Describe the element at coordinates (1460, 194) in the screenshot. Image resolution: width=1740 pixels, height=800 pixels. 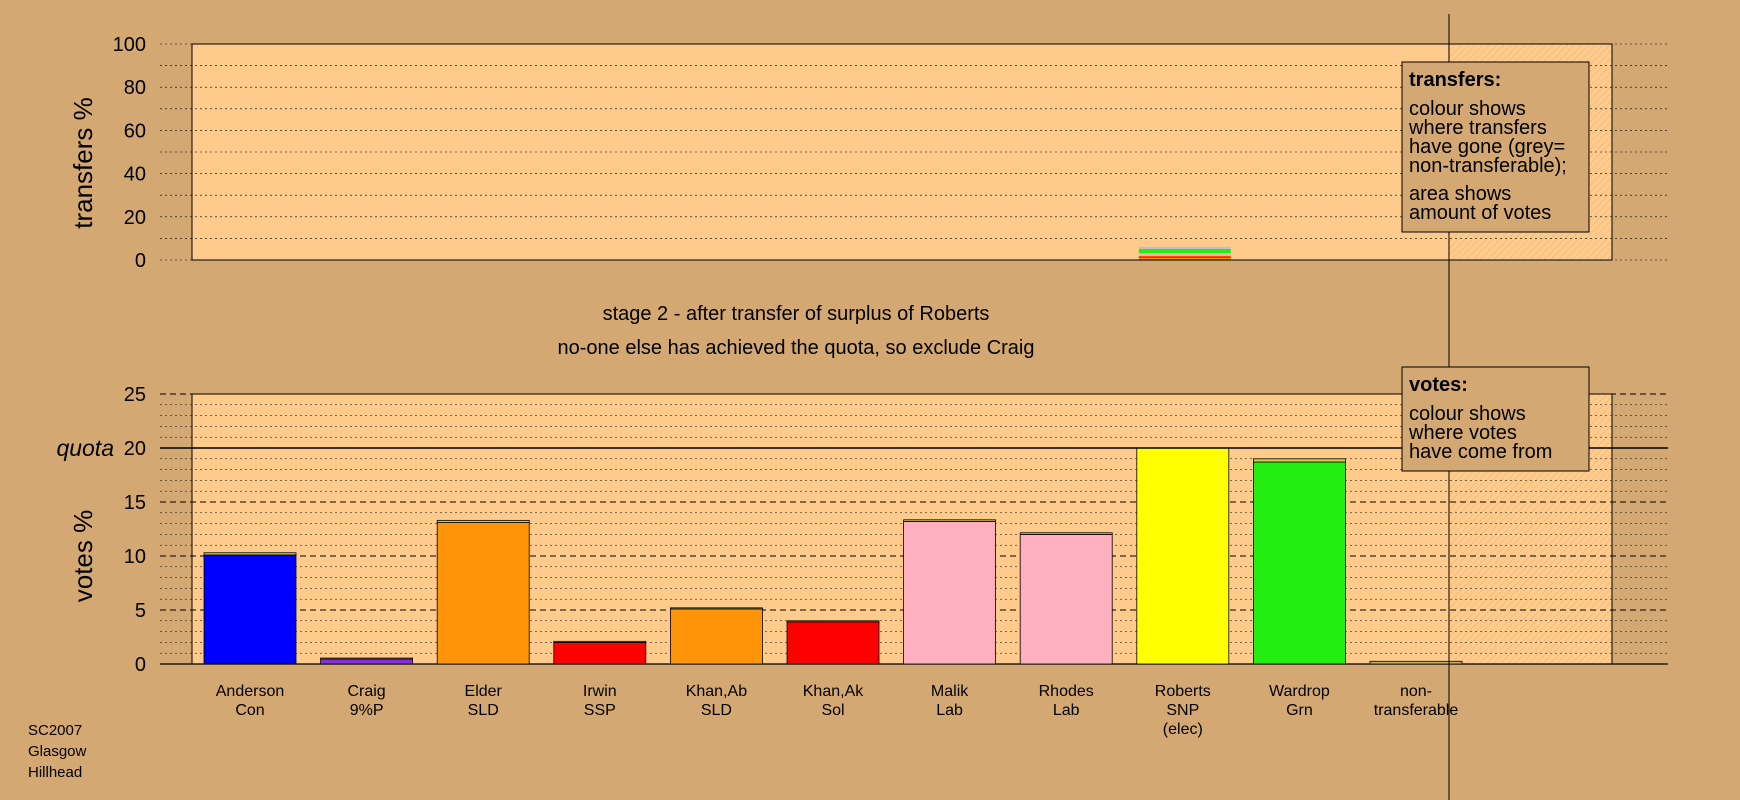
I see `transfers-legend-line: area shows` at that location.